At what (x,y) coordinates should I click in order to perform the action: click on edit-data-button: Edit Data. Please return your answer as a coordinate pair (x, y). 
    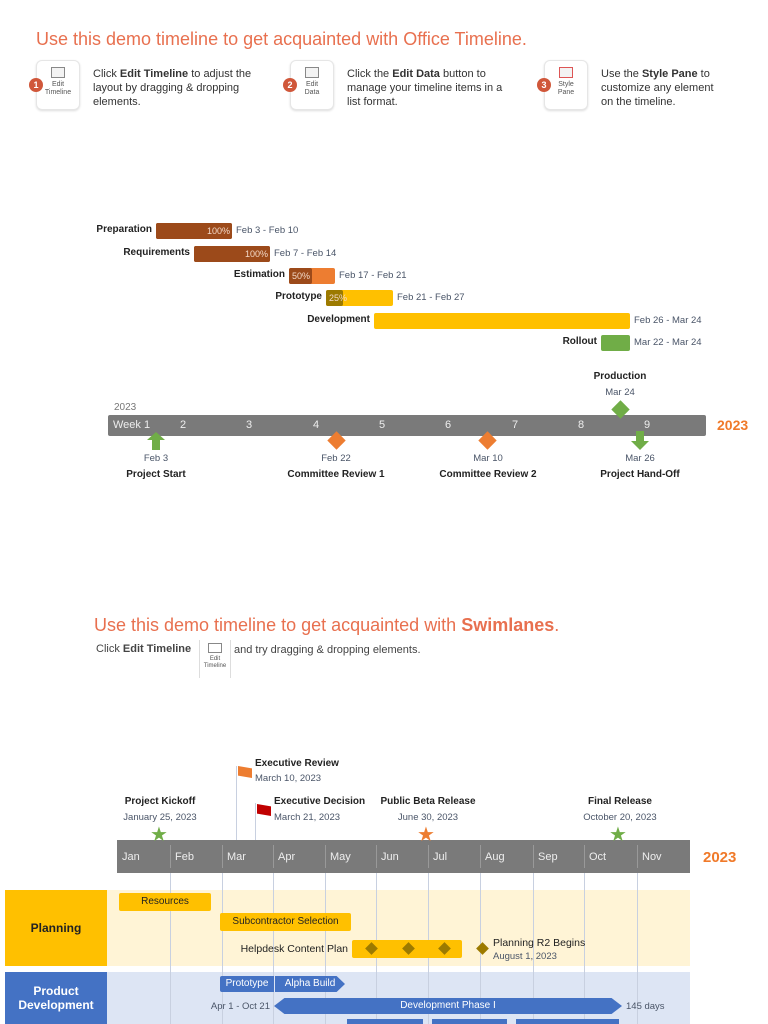
    Looking at the image, I should click on (312, 85).